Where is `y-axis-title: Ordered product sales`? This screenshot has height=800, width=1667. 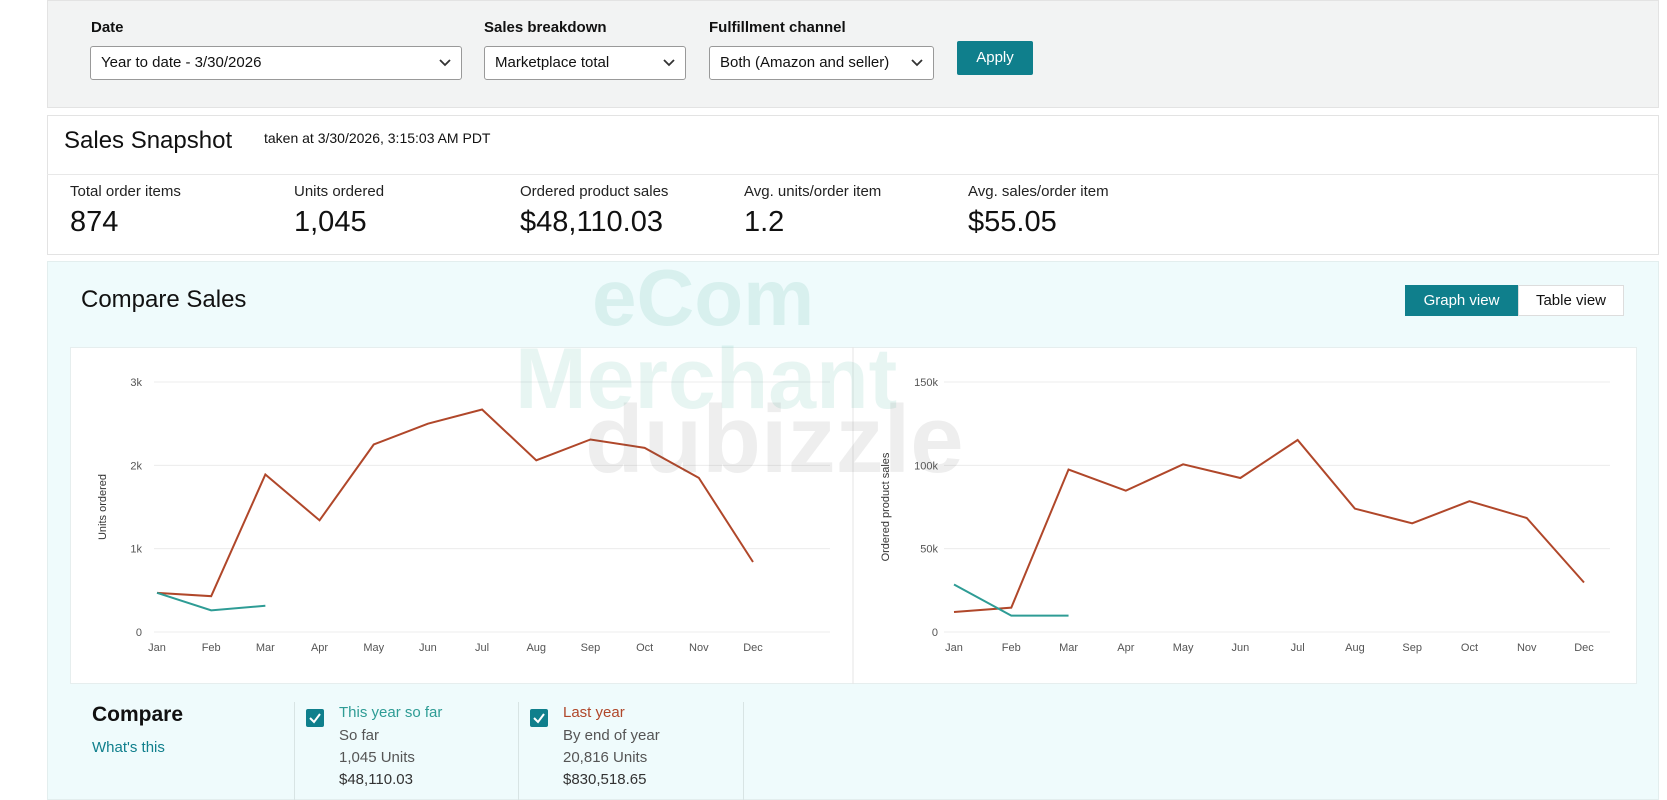 y-axis-title: Ordered product sales is located at coordinates (886, 506).